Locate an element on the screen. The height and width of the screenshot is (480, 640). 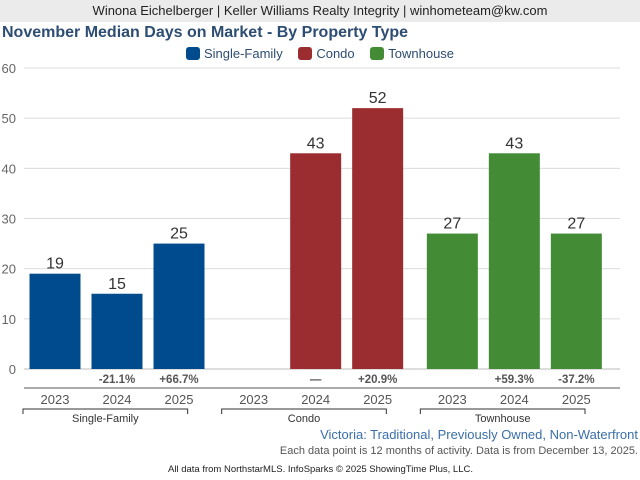
legend-swatch-single-family is located at coordinates (192, 53).